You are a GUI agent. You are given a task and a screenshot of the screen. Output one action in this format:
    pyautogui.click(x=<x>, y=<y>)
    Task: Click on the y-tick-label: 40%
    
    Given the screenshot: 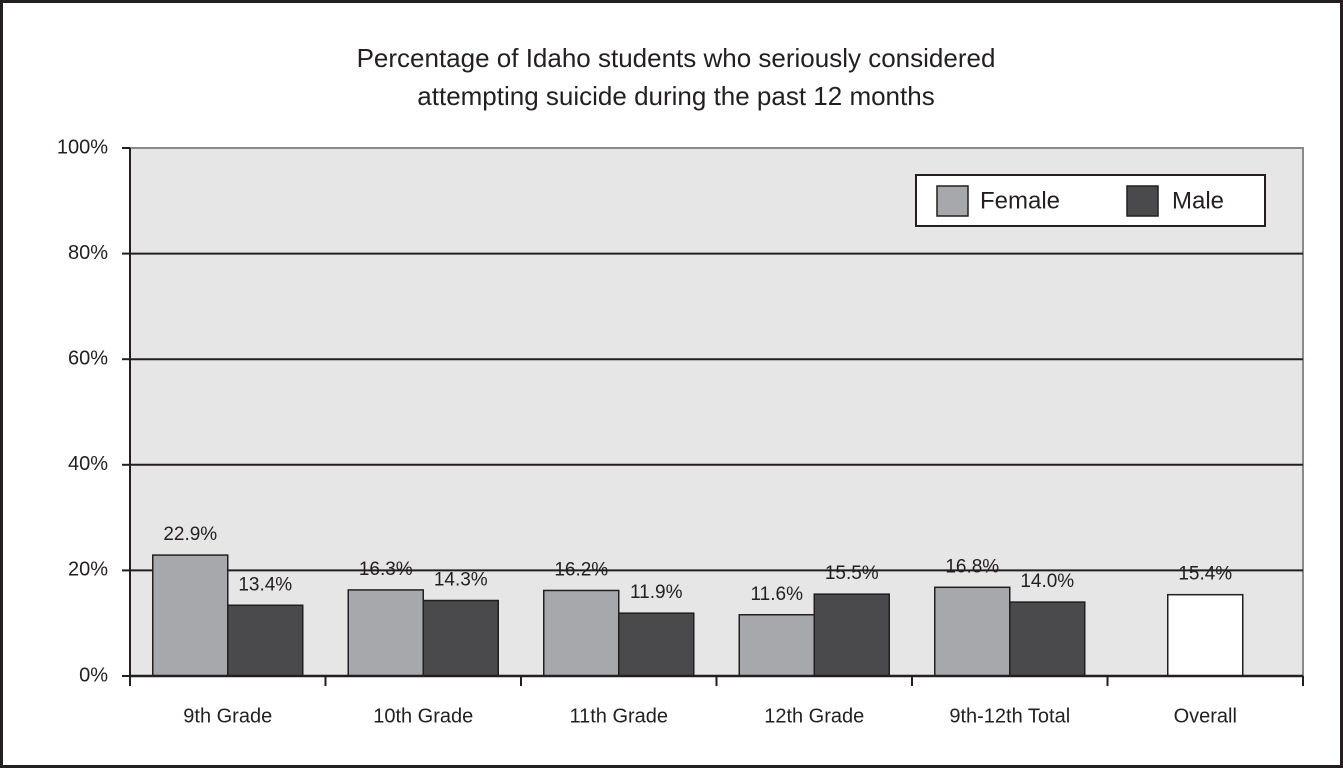 What is the action you would take?
    pyautogui.click(x=88, y=464)
    